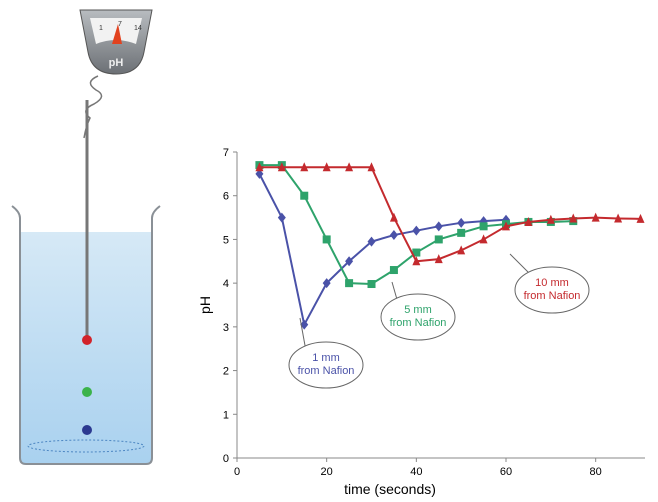 This screenshot has height=502, width=658. What do you see at coordinates (87, 340) in the screenshot?
I see `probe-red` at bounding box center [87, 340].